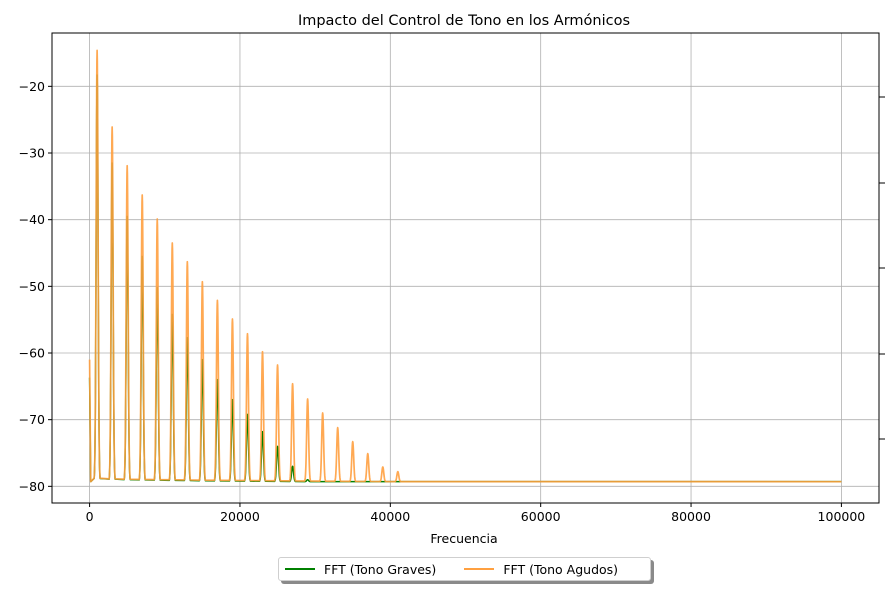  I want to click on legend-label-graves: FFT (Tono Graves), so click(380, 569).